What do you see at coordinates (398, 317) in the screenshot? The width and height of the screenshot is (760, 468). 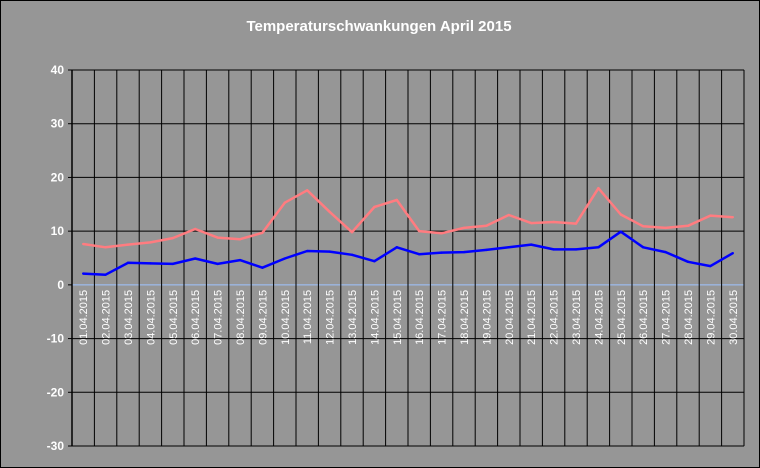 I see `x-tick-label: 15.04.2015` at bounding box center [398, 317].